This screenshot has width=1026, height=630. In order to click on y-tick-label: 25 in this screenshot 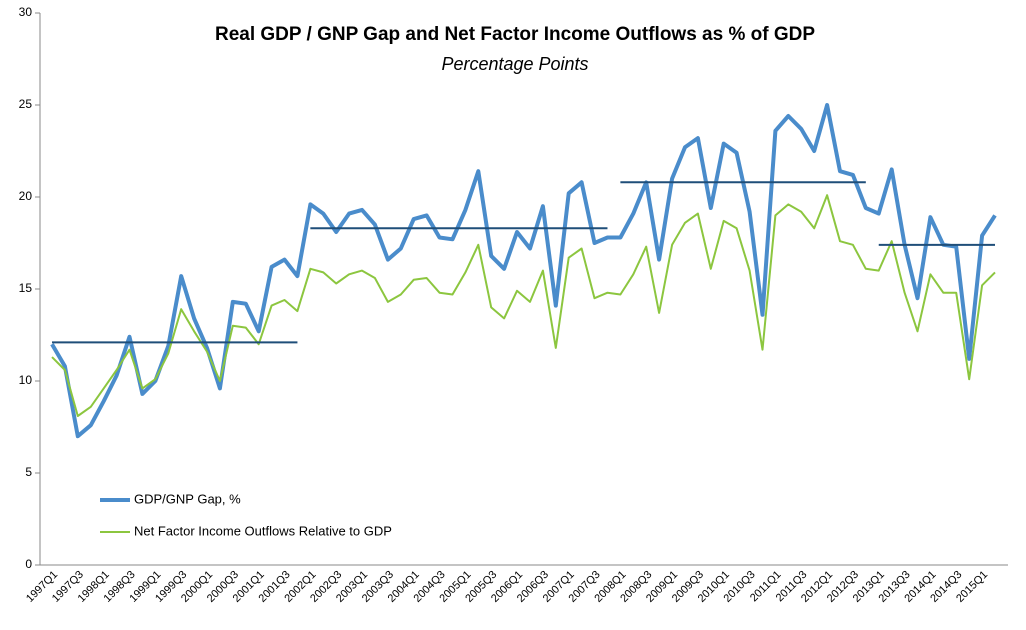, I will do `click(26, 104)`.